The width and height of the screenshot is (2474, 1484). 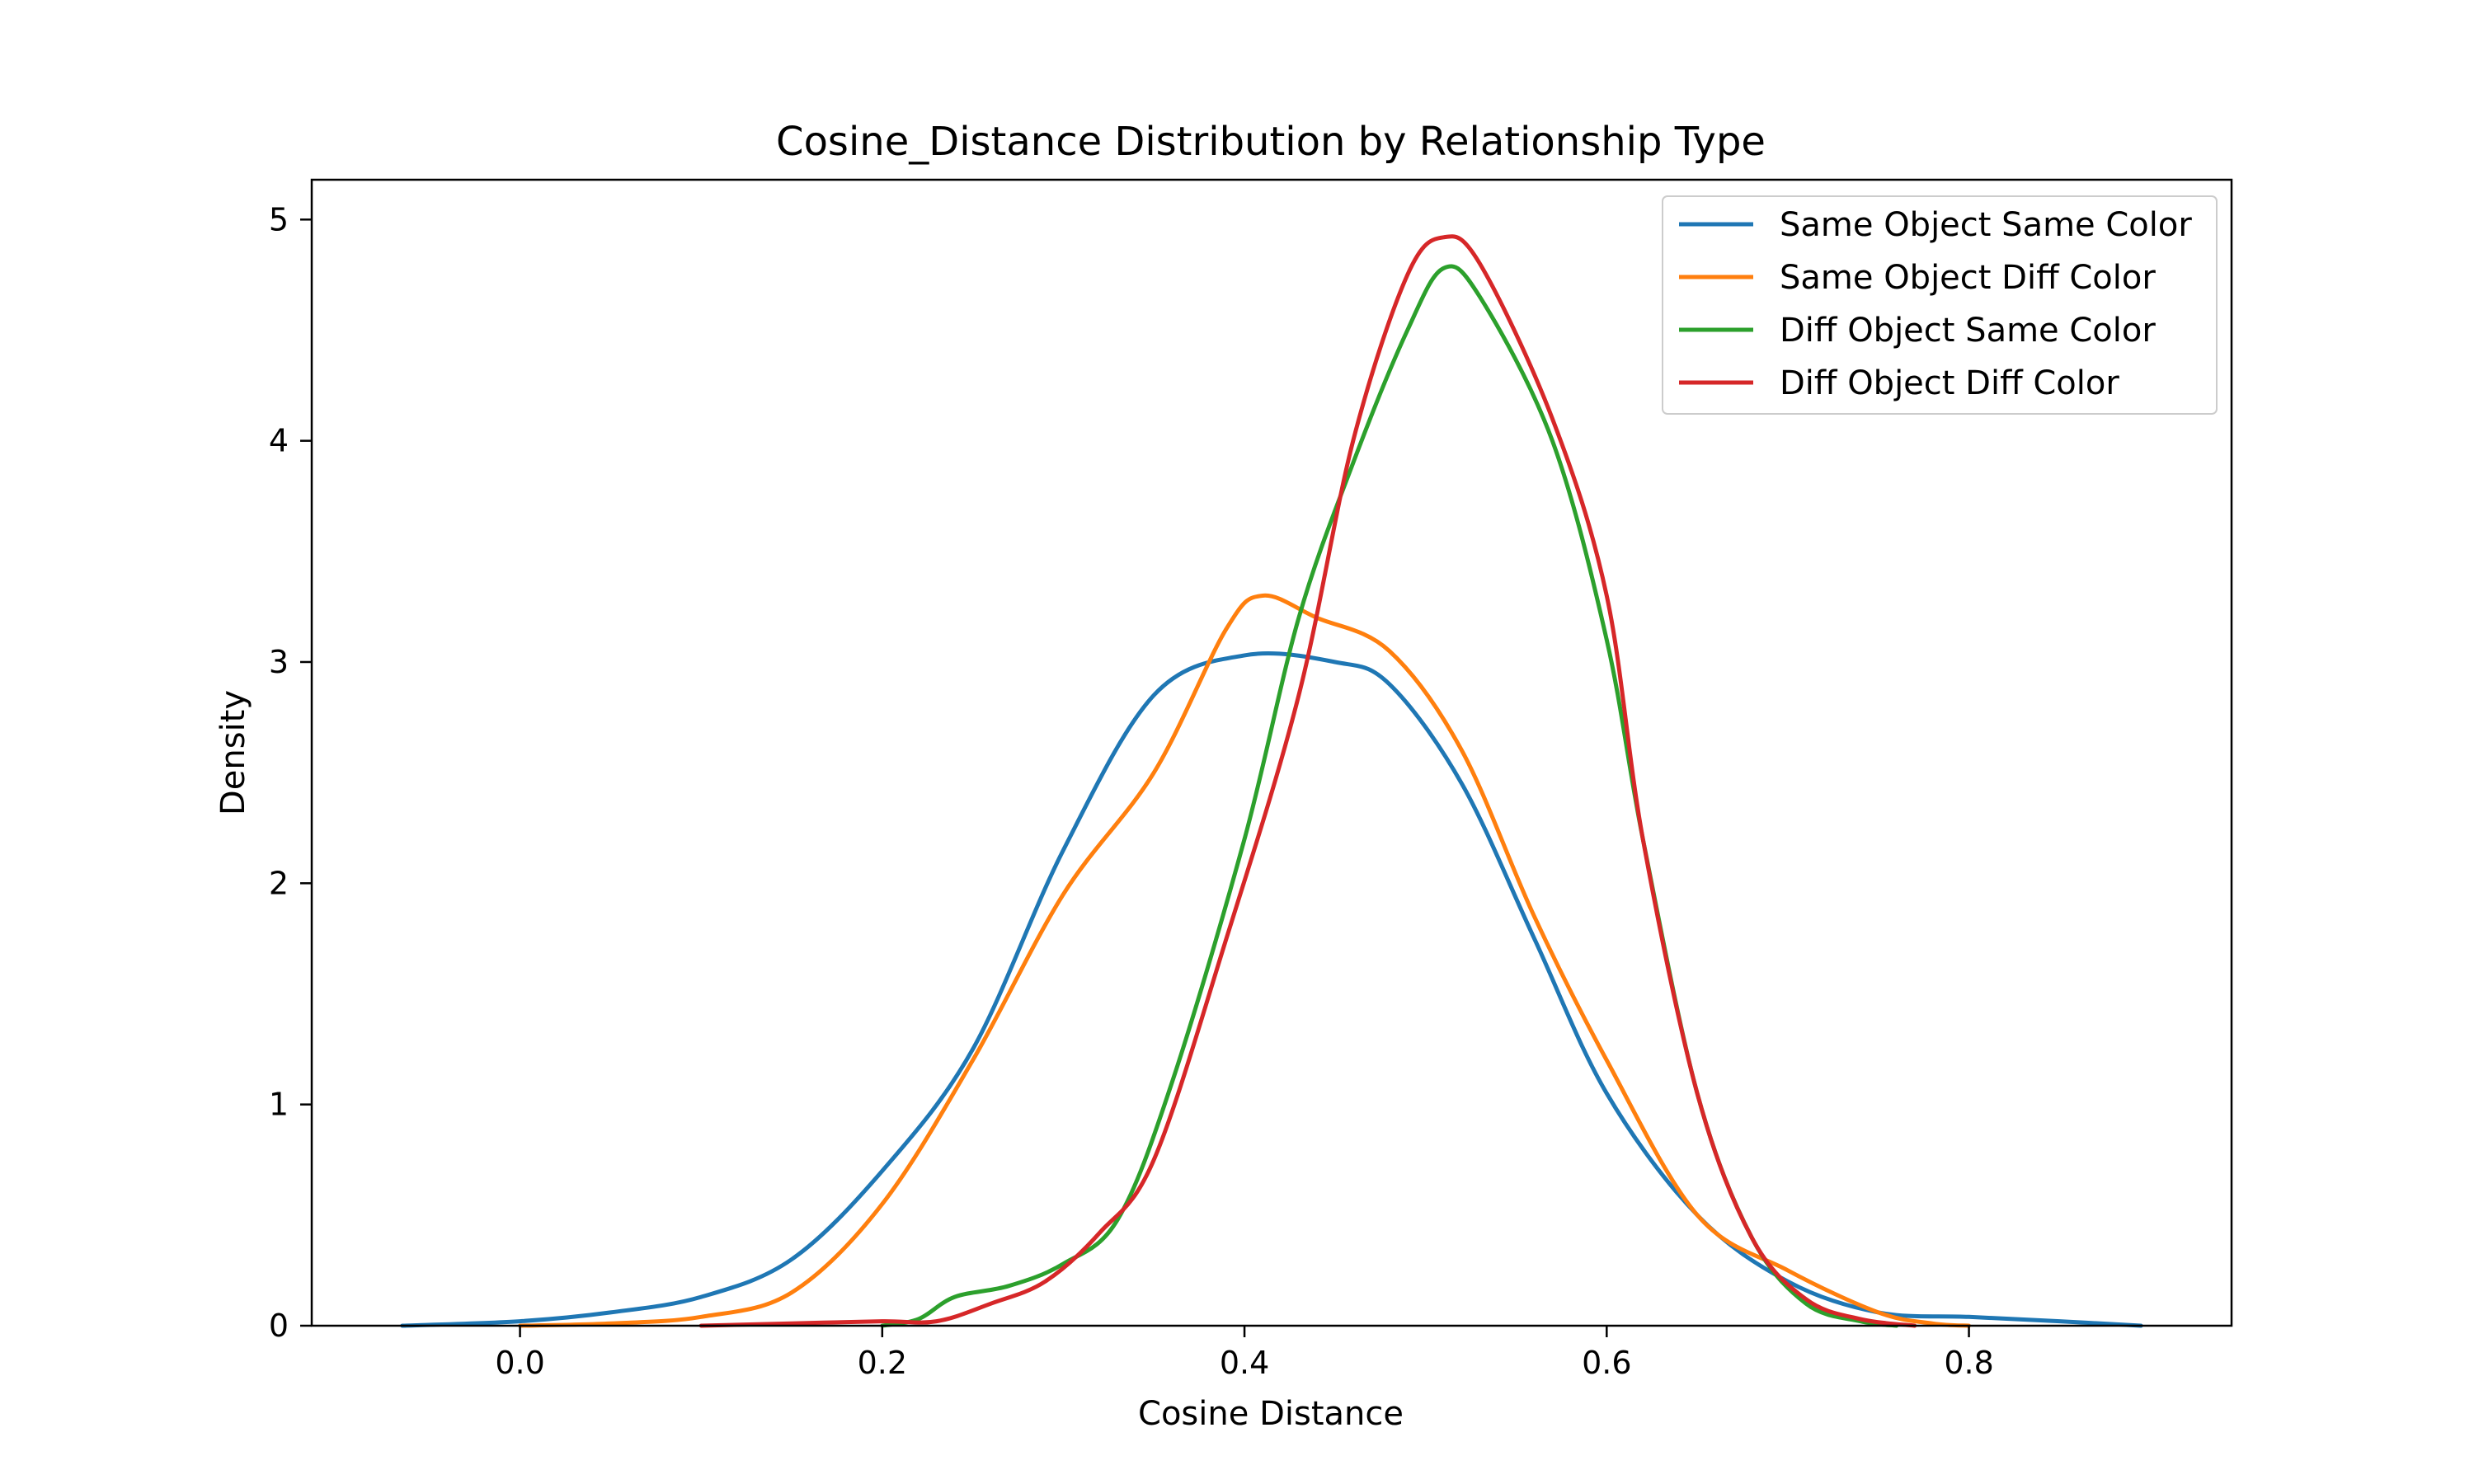 What do you see at coordinates (882, 1363) in the screenshot?
I see `x-tick-label: 0.2` at bounding box center [882, 1363].